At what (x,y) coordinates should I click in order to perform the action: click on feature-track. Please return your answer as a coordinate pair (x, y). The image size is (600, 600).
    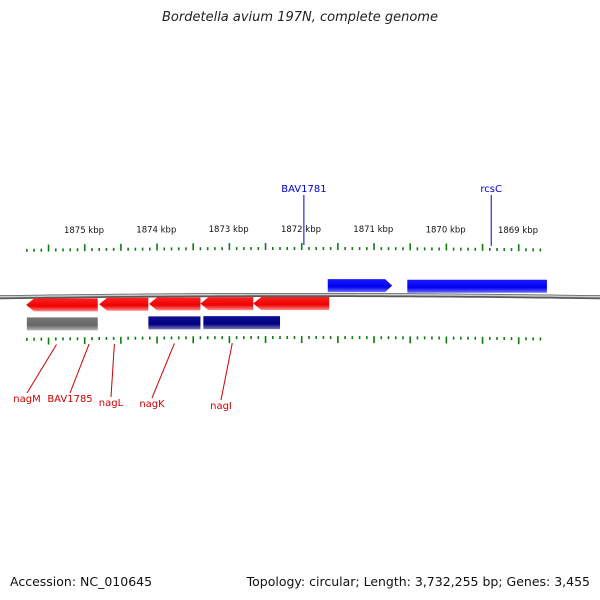
    Looking at the image, I should click on (286, 305).